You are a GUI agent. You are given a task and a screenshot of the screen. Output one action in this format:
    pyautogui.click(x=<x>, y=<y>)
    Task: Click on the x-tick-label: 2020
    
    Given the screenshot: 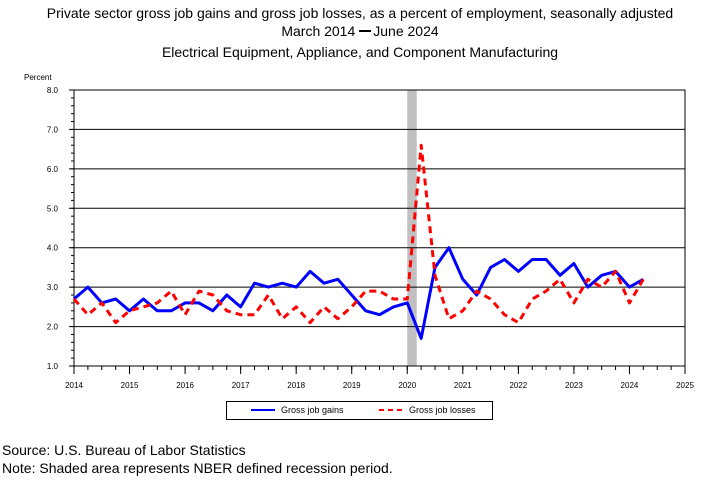 What is the action you would take?
    pyautogui.click(x=407, y=385)
    